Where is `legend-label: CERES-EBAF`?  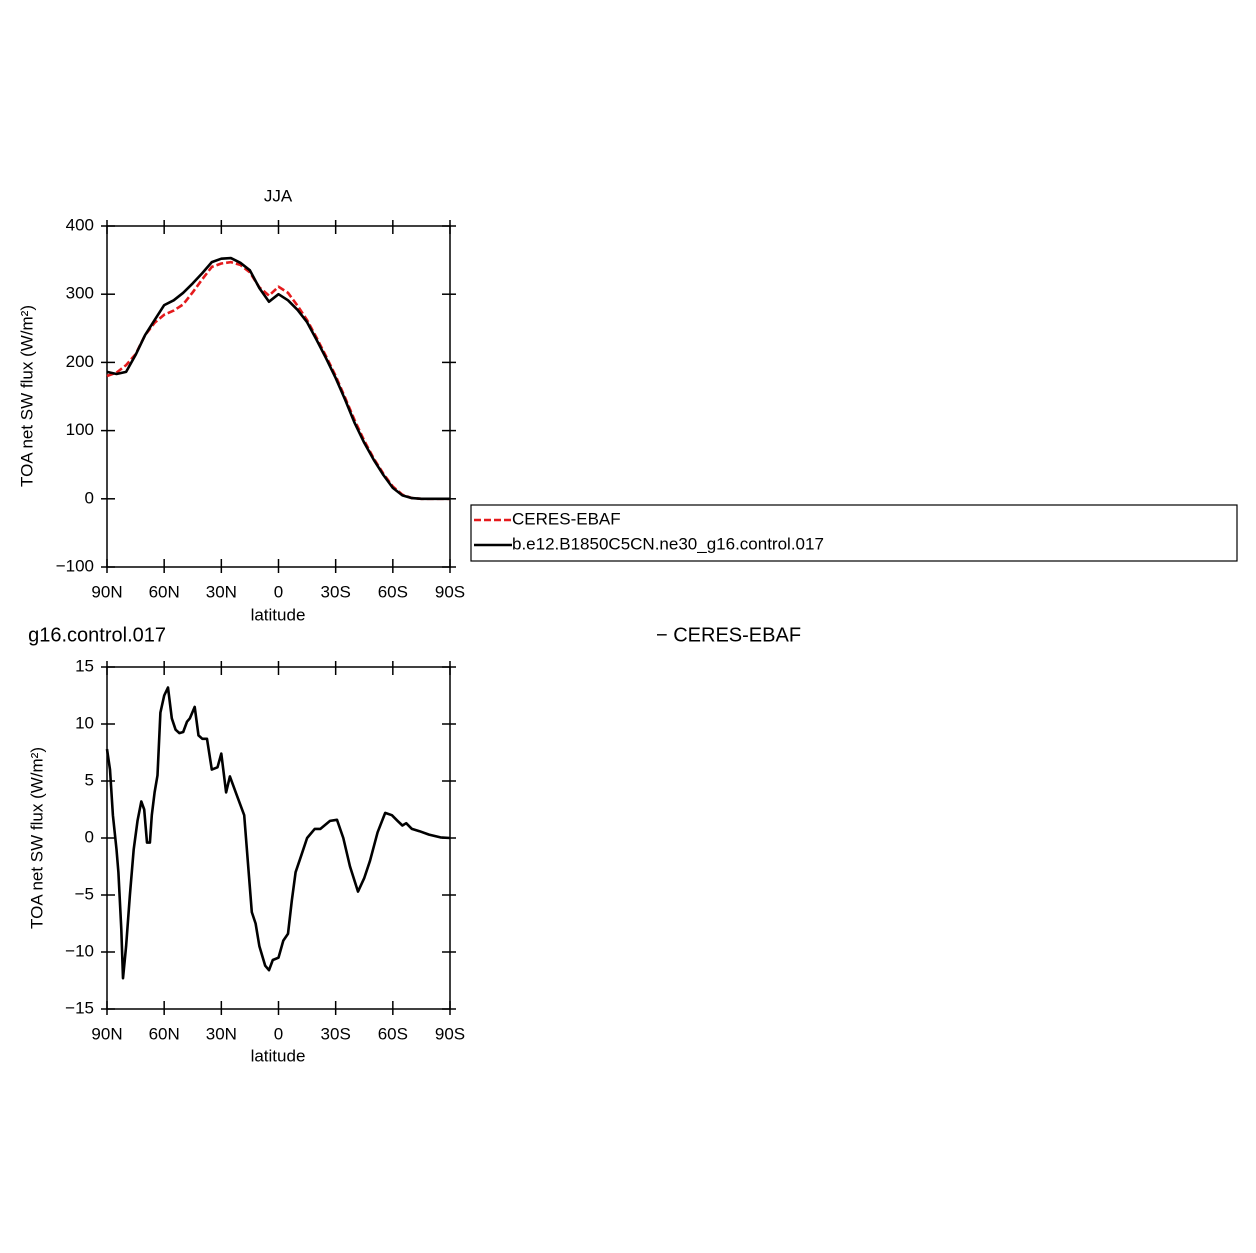 legend-label: CERES-EBAF is located at coordinates (566, 518).